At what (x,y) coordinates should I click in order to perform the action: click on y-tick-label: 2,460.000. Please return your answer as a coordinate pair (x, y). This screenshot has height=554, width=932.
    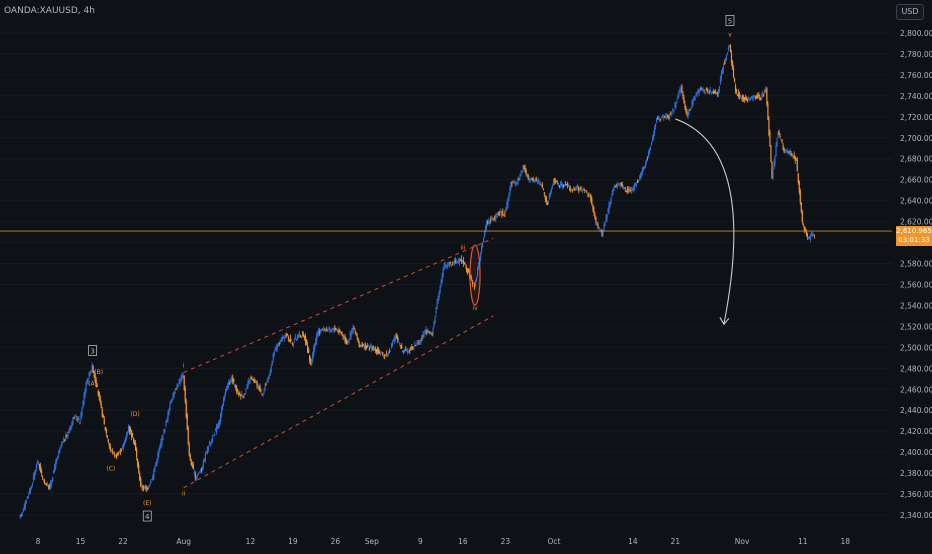
    Looking at the image, I should click on (916, 389).